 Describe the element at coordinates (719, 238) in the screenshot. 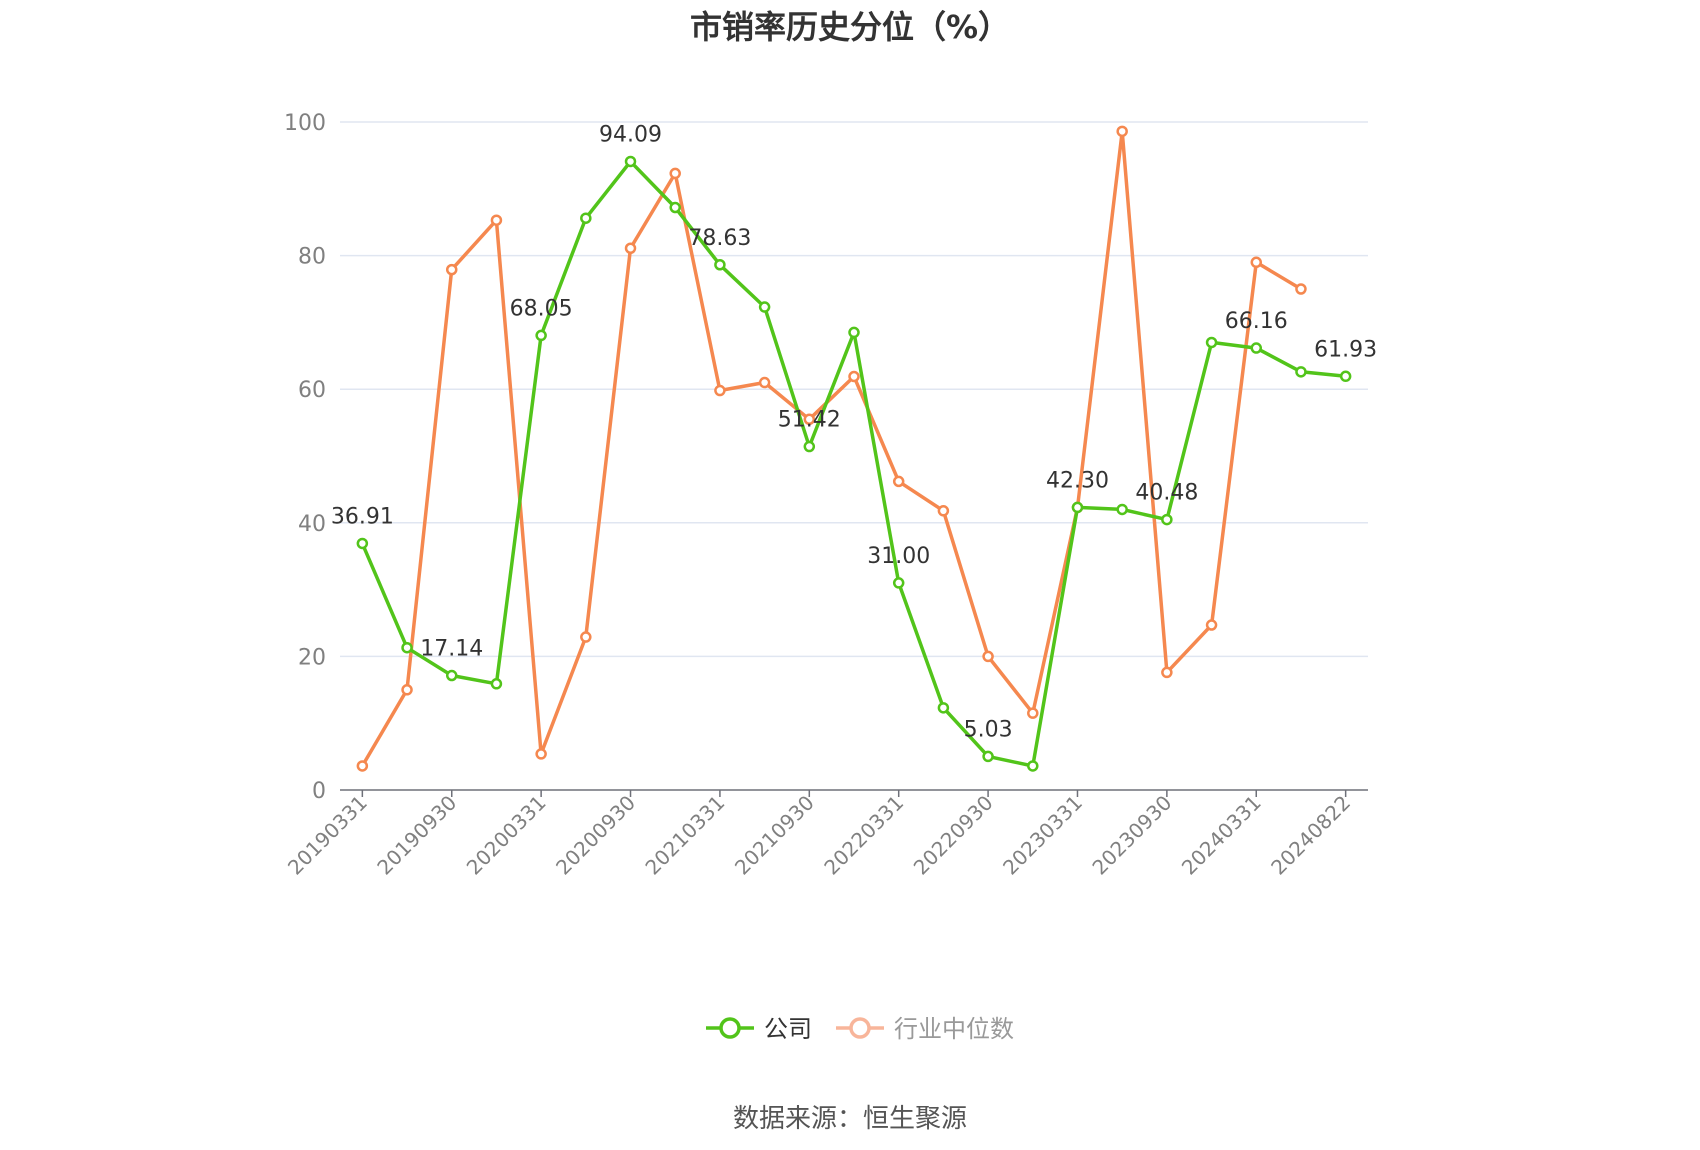

I see `data-label: 78.63` at that location.